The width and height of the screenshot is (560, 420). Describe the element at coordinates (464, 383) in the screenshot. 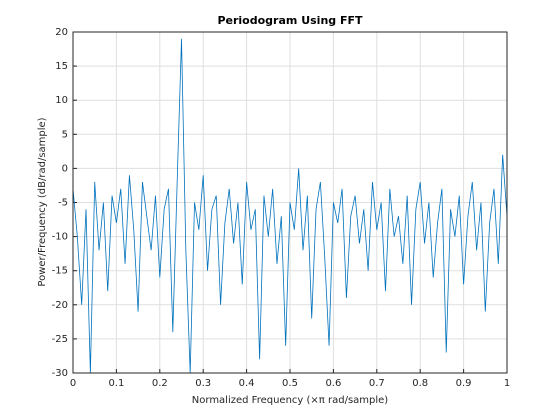

I see `x-tick-label: 0.9` at that location.